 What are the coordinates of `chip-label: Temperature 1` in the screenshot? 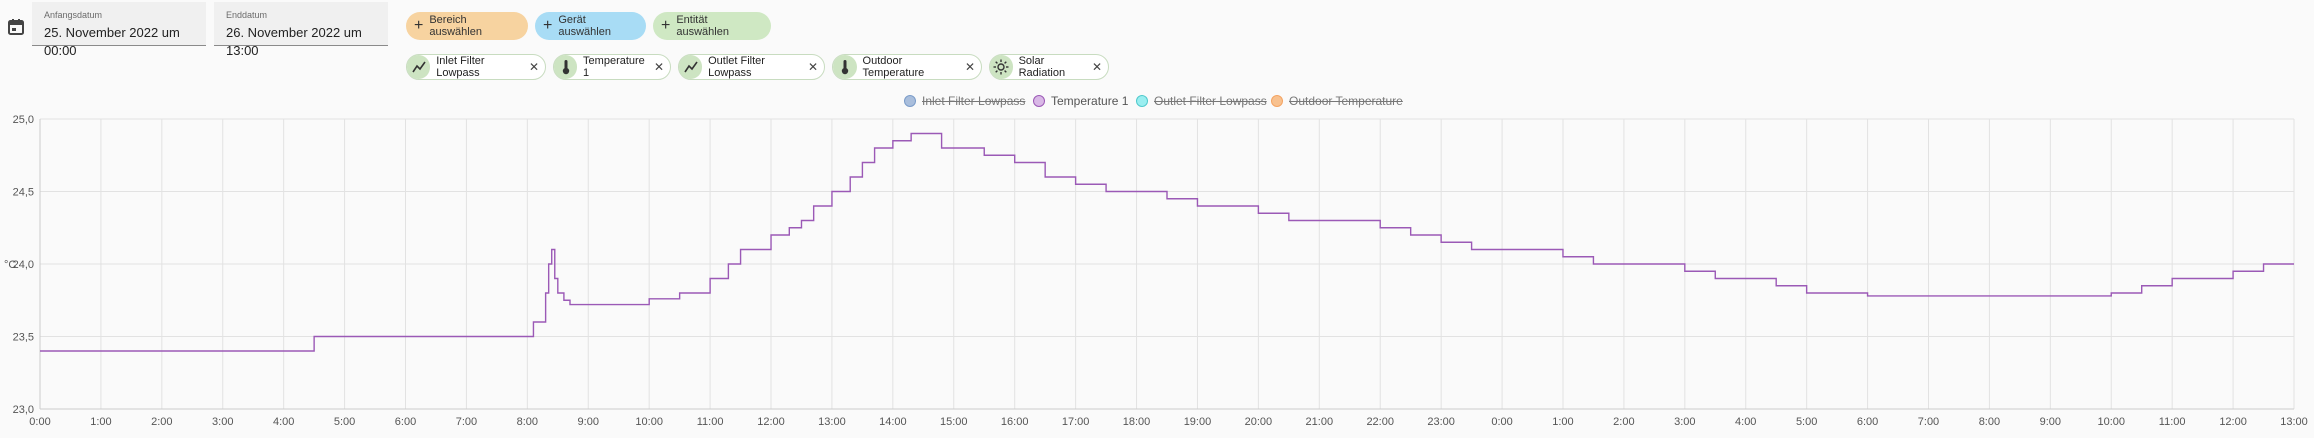 It's located at (614, 67).